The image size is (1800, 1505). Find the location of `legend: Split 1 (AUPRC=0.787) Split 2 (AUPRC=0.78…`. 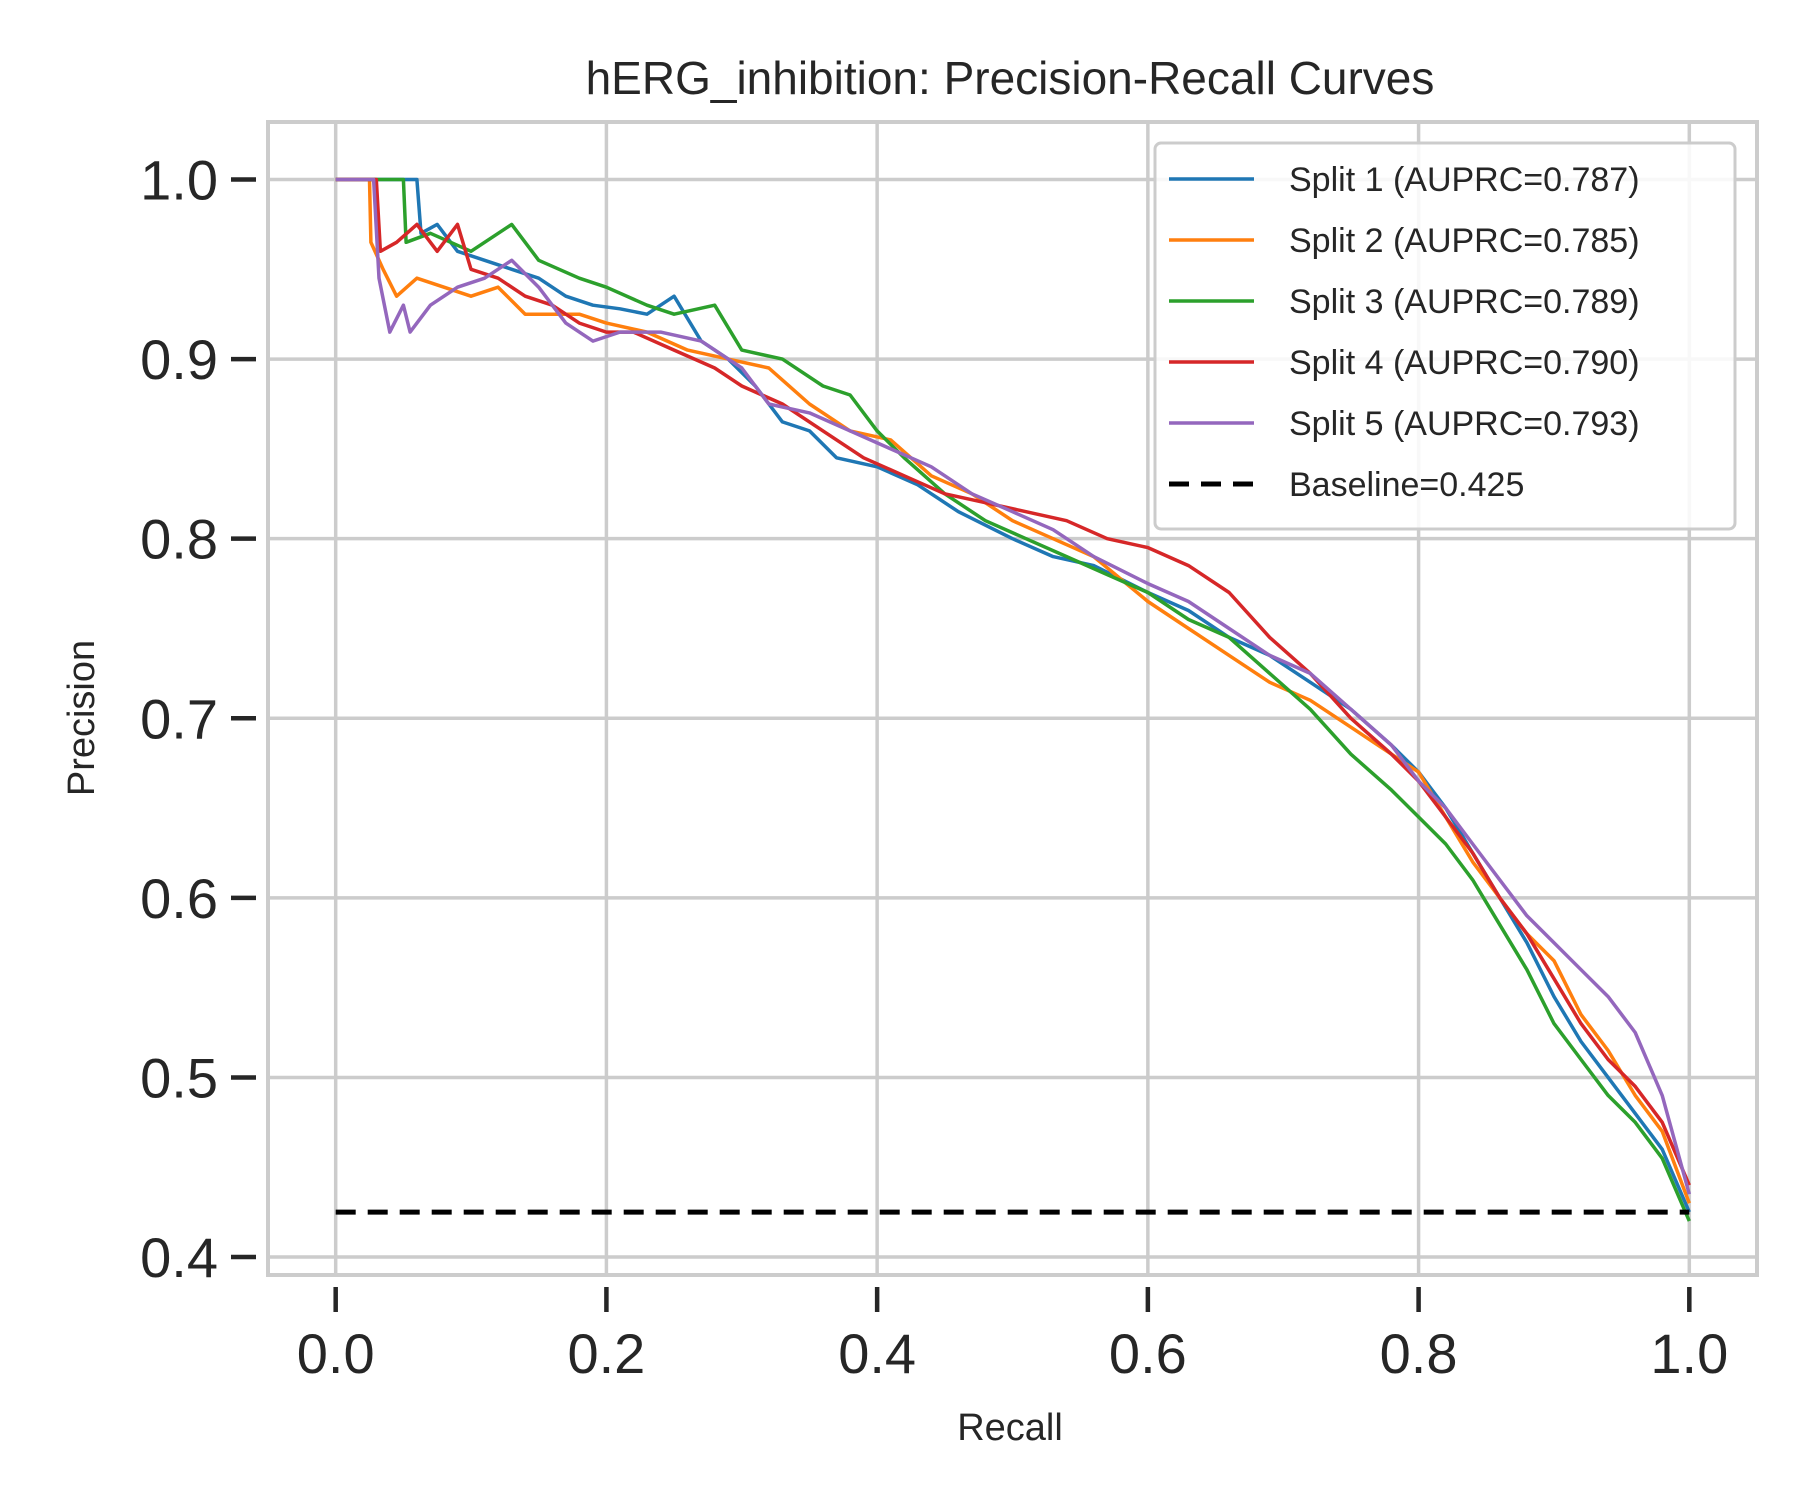

legend: Split 1 (AUPRC=0.787) Split 2 (AUPRC=0.78… is located at coordinates (1445, 336).